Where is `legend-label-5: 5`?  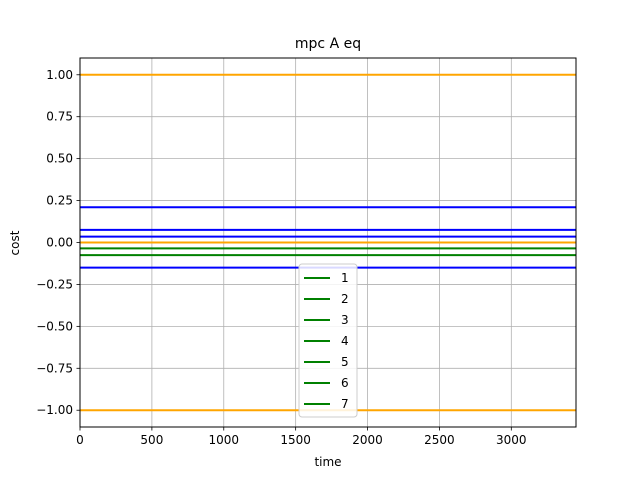 legend-label-5: 5 is located at coordinates (345, 362).